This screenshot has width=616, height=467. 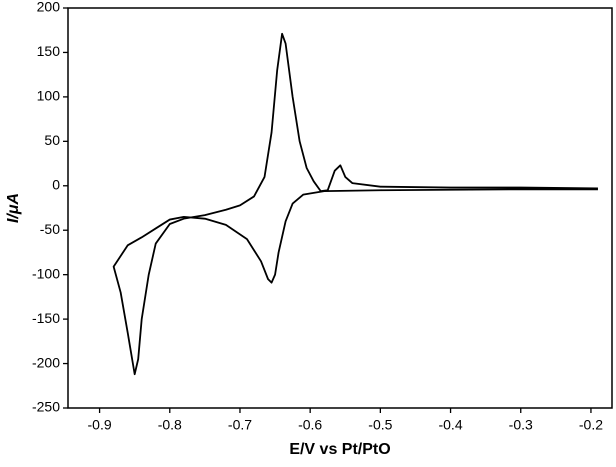 I want to click on y-tick-label: 0, so click(x=56, y=184).